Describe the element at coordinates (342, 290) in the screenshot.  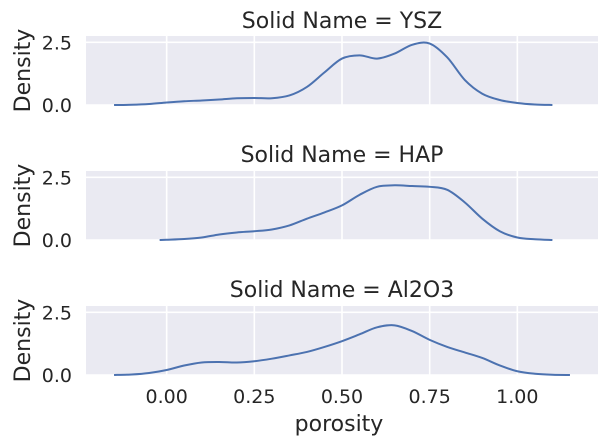
I see `panel-title: Solid Name = Al2O3` at that location.